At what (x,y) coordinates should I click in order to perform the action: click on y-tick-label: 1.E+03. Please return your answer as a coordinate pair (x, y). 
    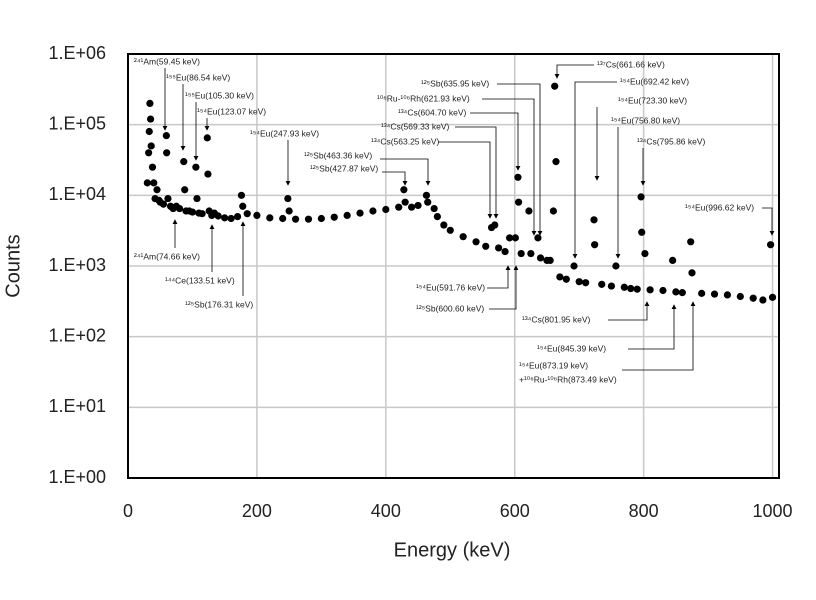
    Looking at the image, I should click on (77, 265).